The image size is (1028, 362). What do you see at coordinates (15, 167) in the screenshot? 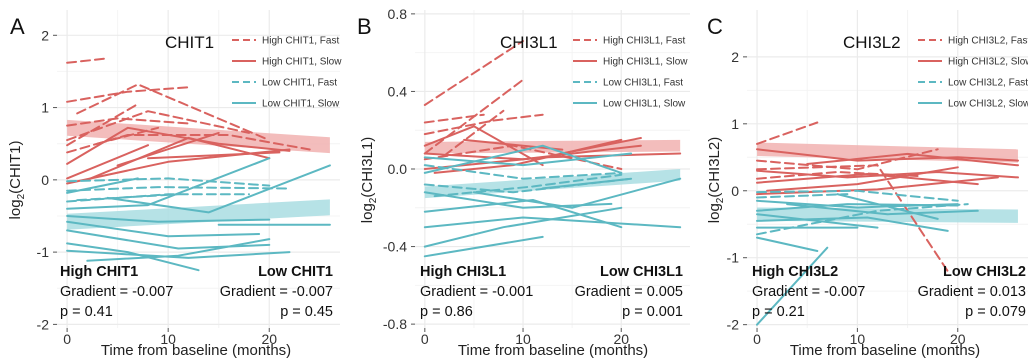
I see `y-axis-label-rest-a: (CHIT1)` at bounding box center [15, 167].